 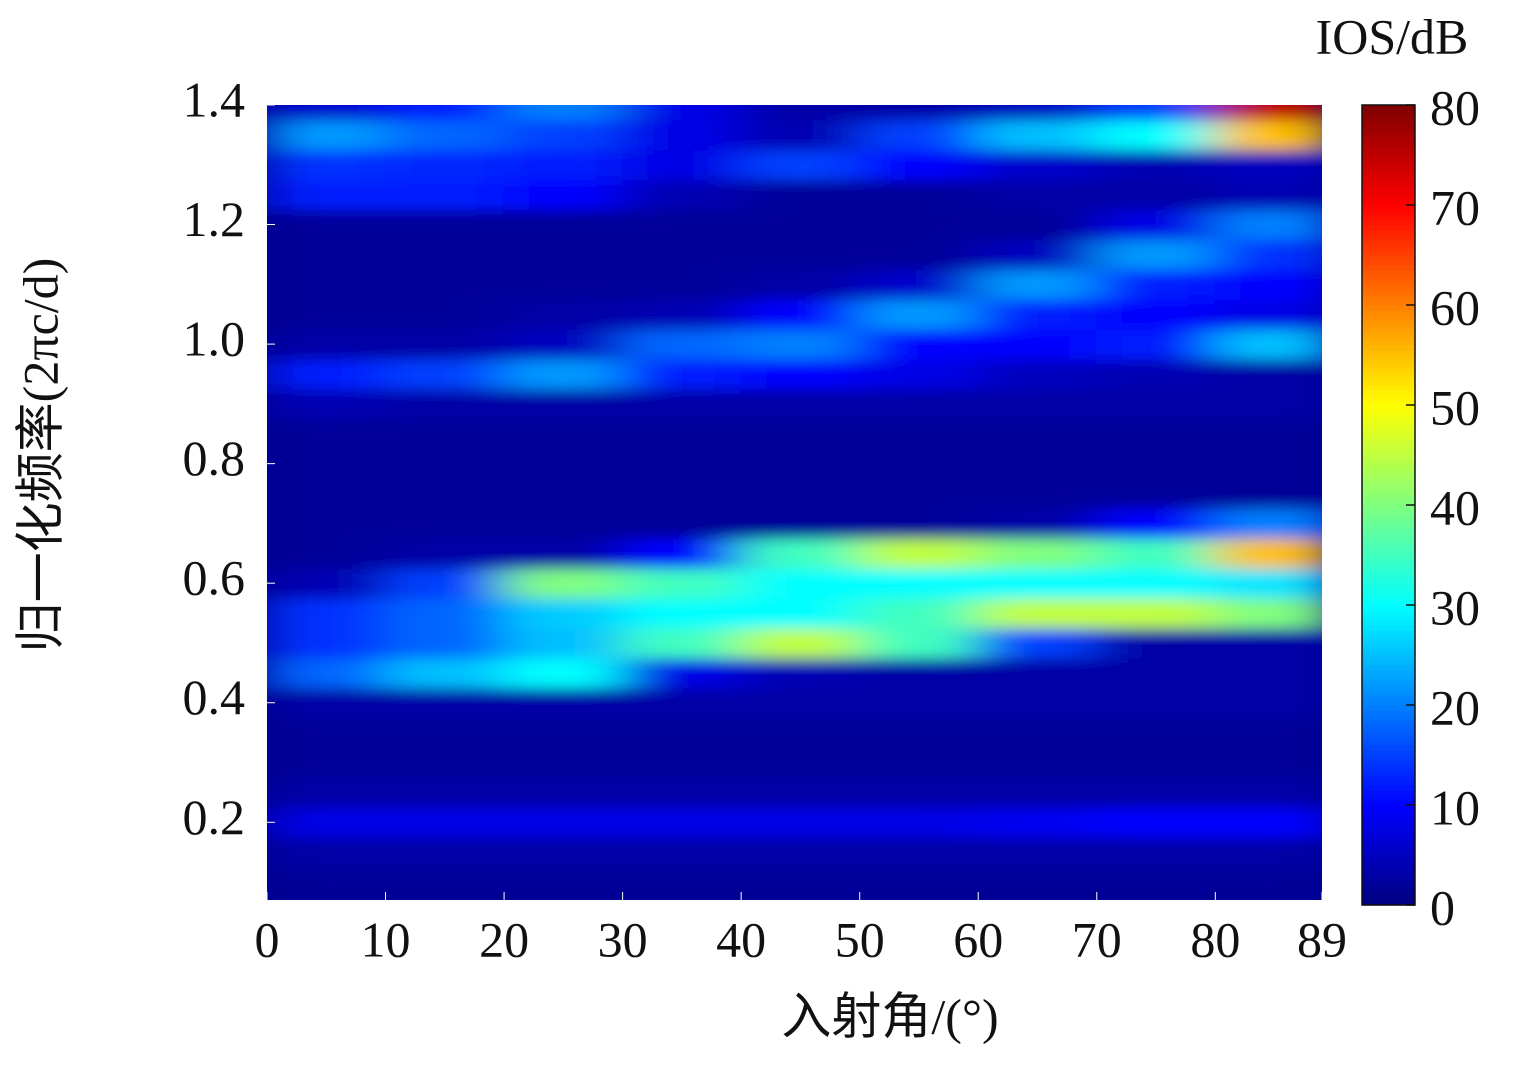 What do you see at coordinates (1392, 36) in the screenshot?
I see `colorbar-label: IOS/dB` at bounding box center [1392, 36].